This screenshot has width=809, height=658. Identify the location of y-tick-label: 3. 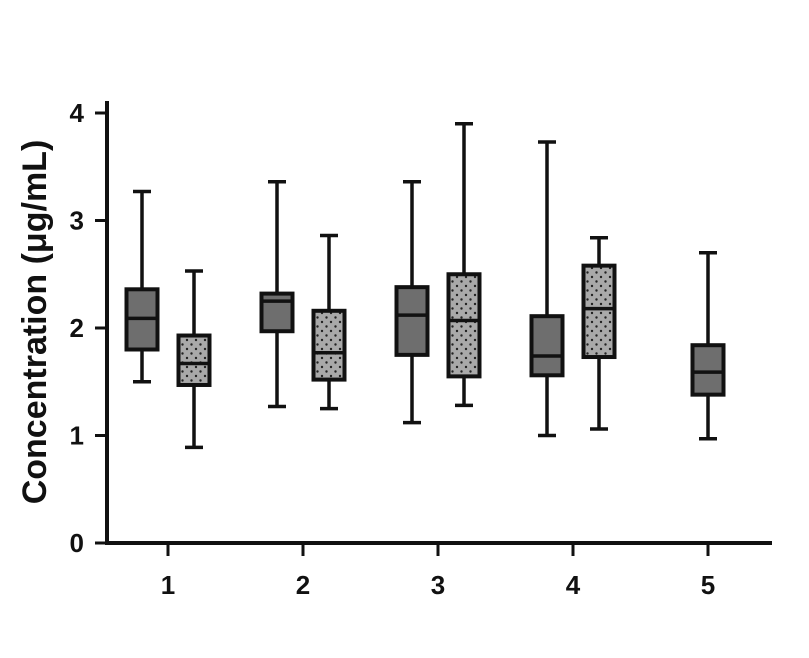
(77, 221).